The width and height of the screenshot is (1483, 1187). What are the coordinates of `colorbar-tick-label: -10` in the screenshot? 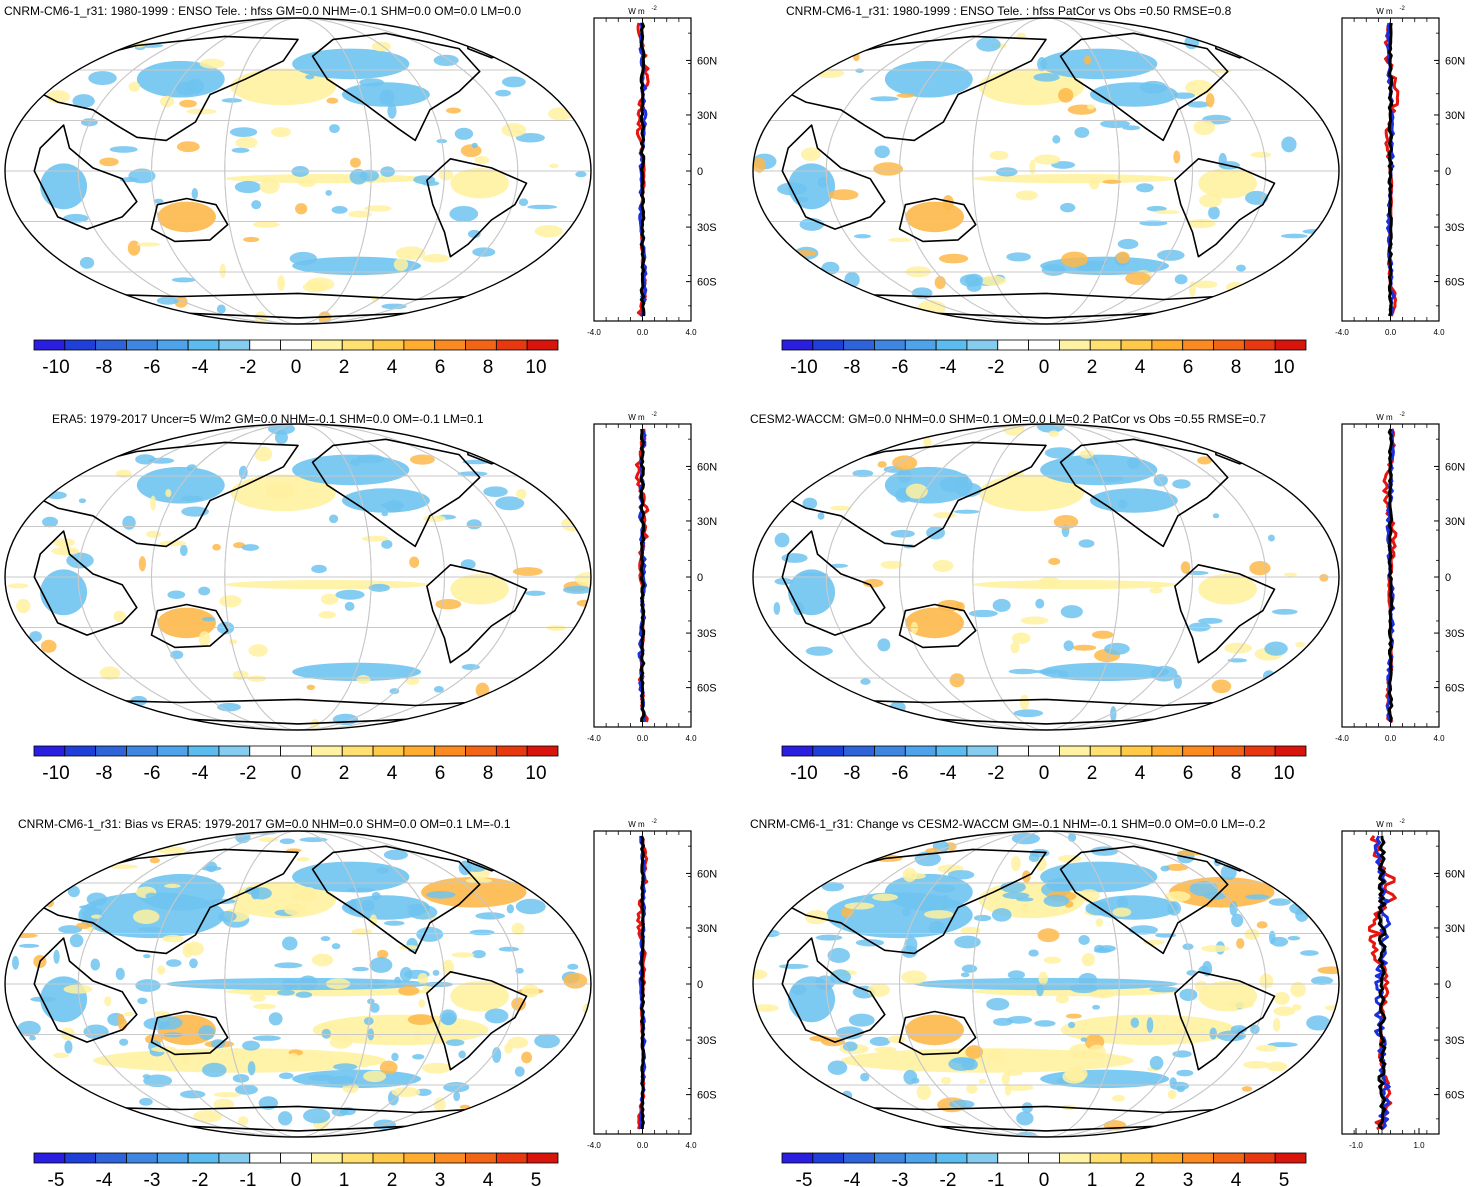 It's located at (55, 773).